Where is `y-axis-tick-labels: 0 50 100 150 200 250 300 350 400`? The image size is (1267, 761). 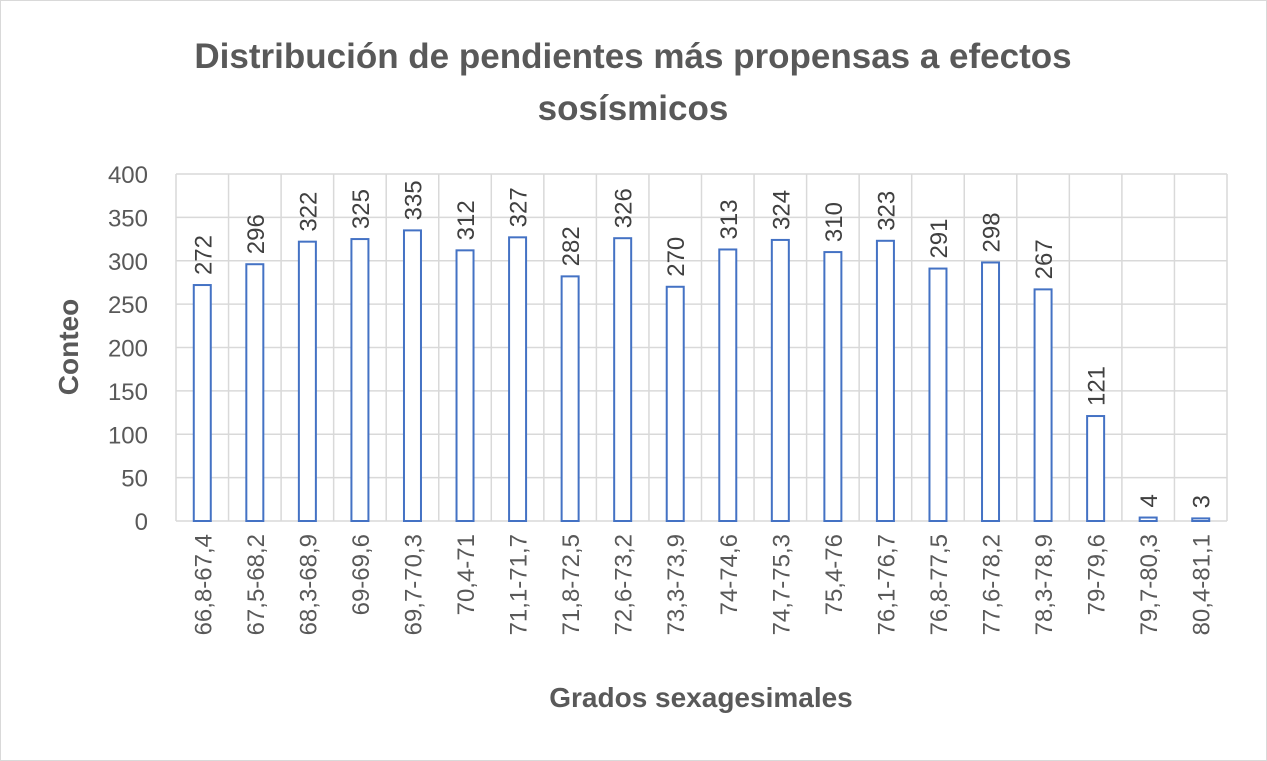 y-axis-tick-labels: 0 50 100 150 200 250 300 350 400 is located at coordinates (128, 349).